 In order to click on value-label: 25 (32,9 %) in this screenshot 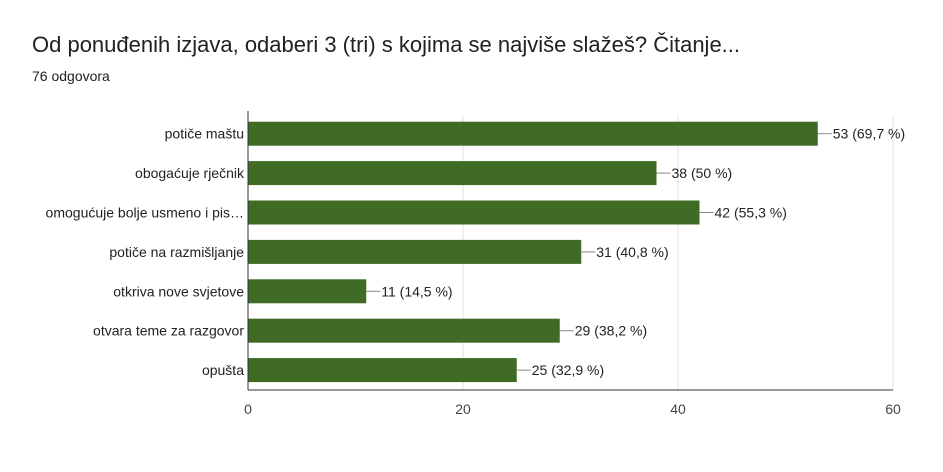, I will do `click(568, 370)`.